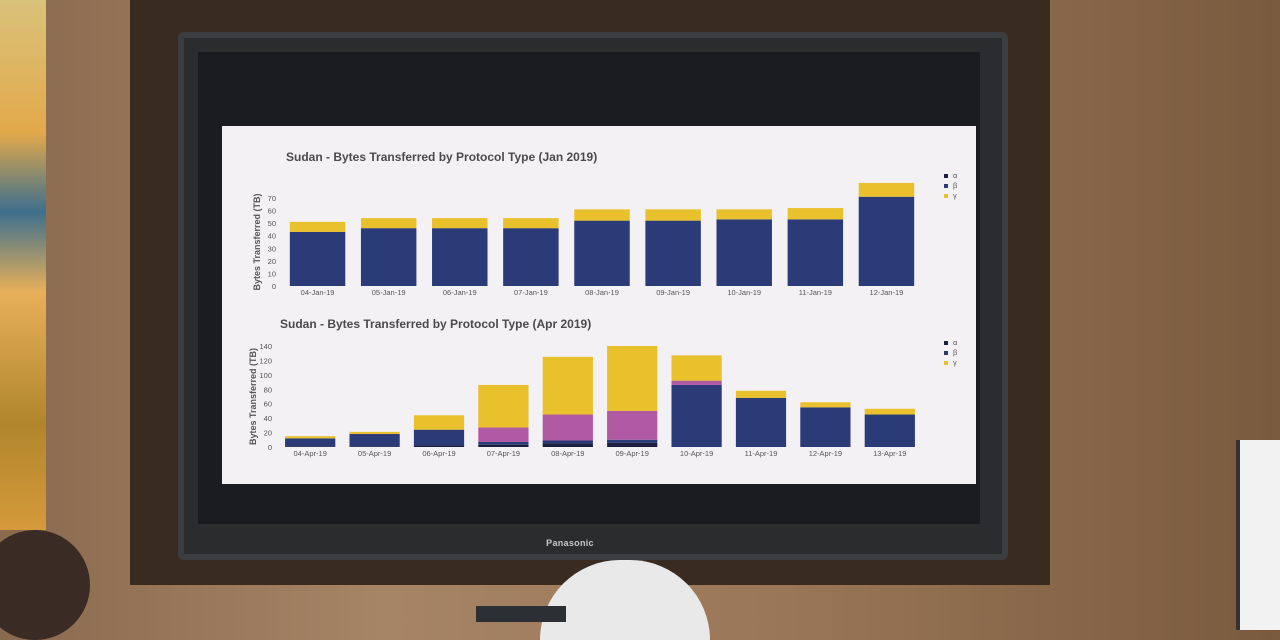 Image resolution: width=1280 pixels, height=640 pixels. Describe the element at coordinates (272, 223) in the screenshot. I see `y-tick-label: 50` at that location.